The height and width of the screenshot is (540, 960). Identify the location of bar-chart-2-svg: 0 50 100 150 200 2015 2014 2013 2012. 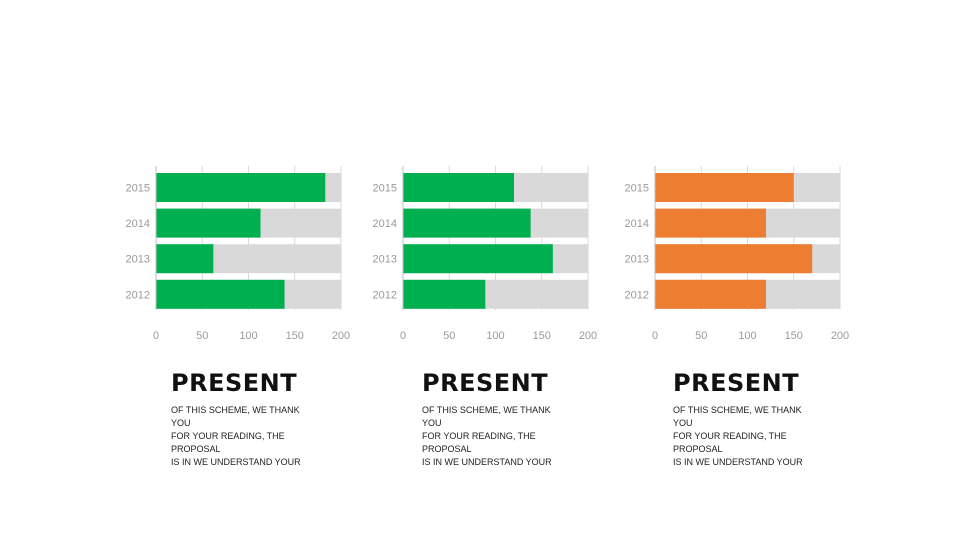
(485, 254).